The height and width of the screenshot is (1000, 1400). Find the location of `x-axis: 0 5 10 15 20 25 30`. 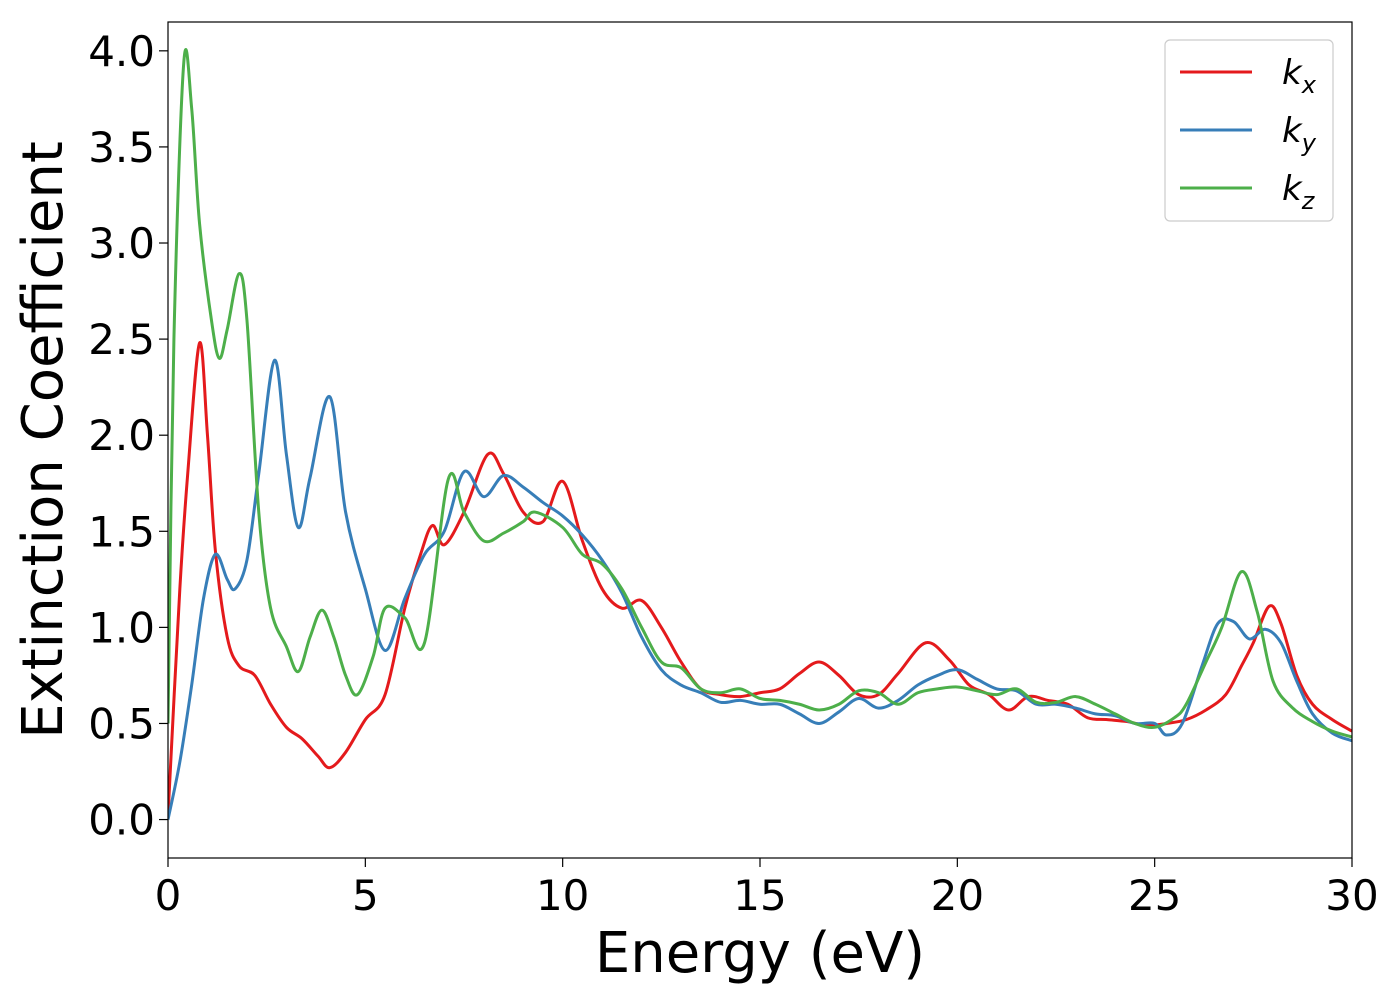

x-axis: 0 5 10 15 20 25 30 is located at coordinates (767, 889).